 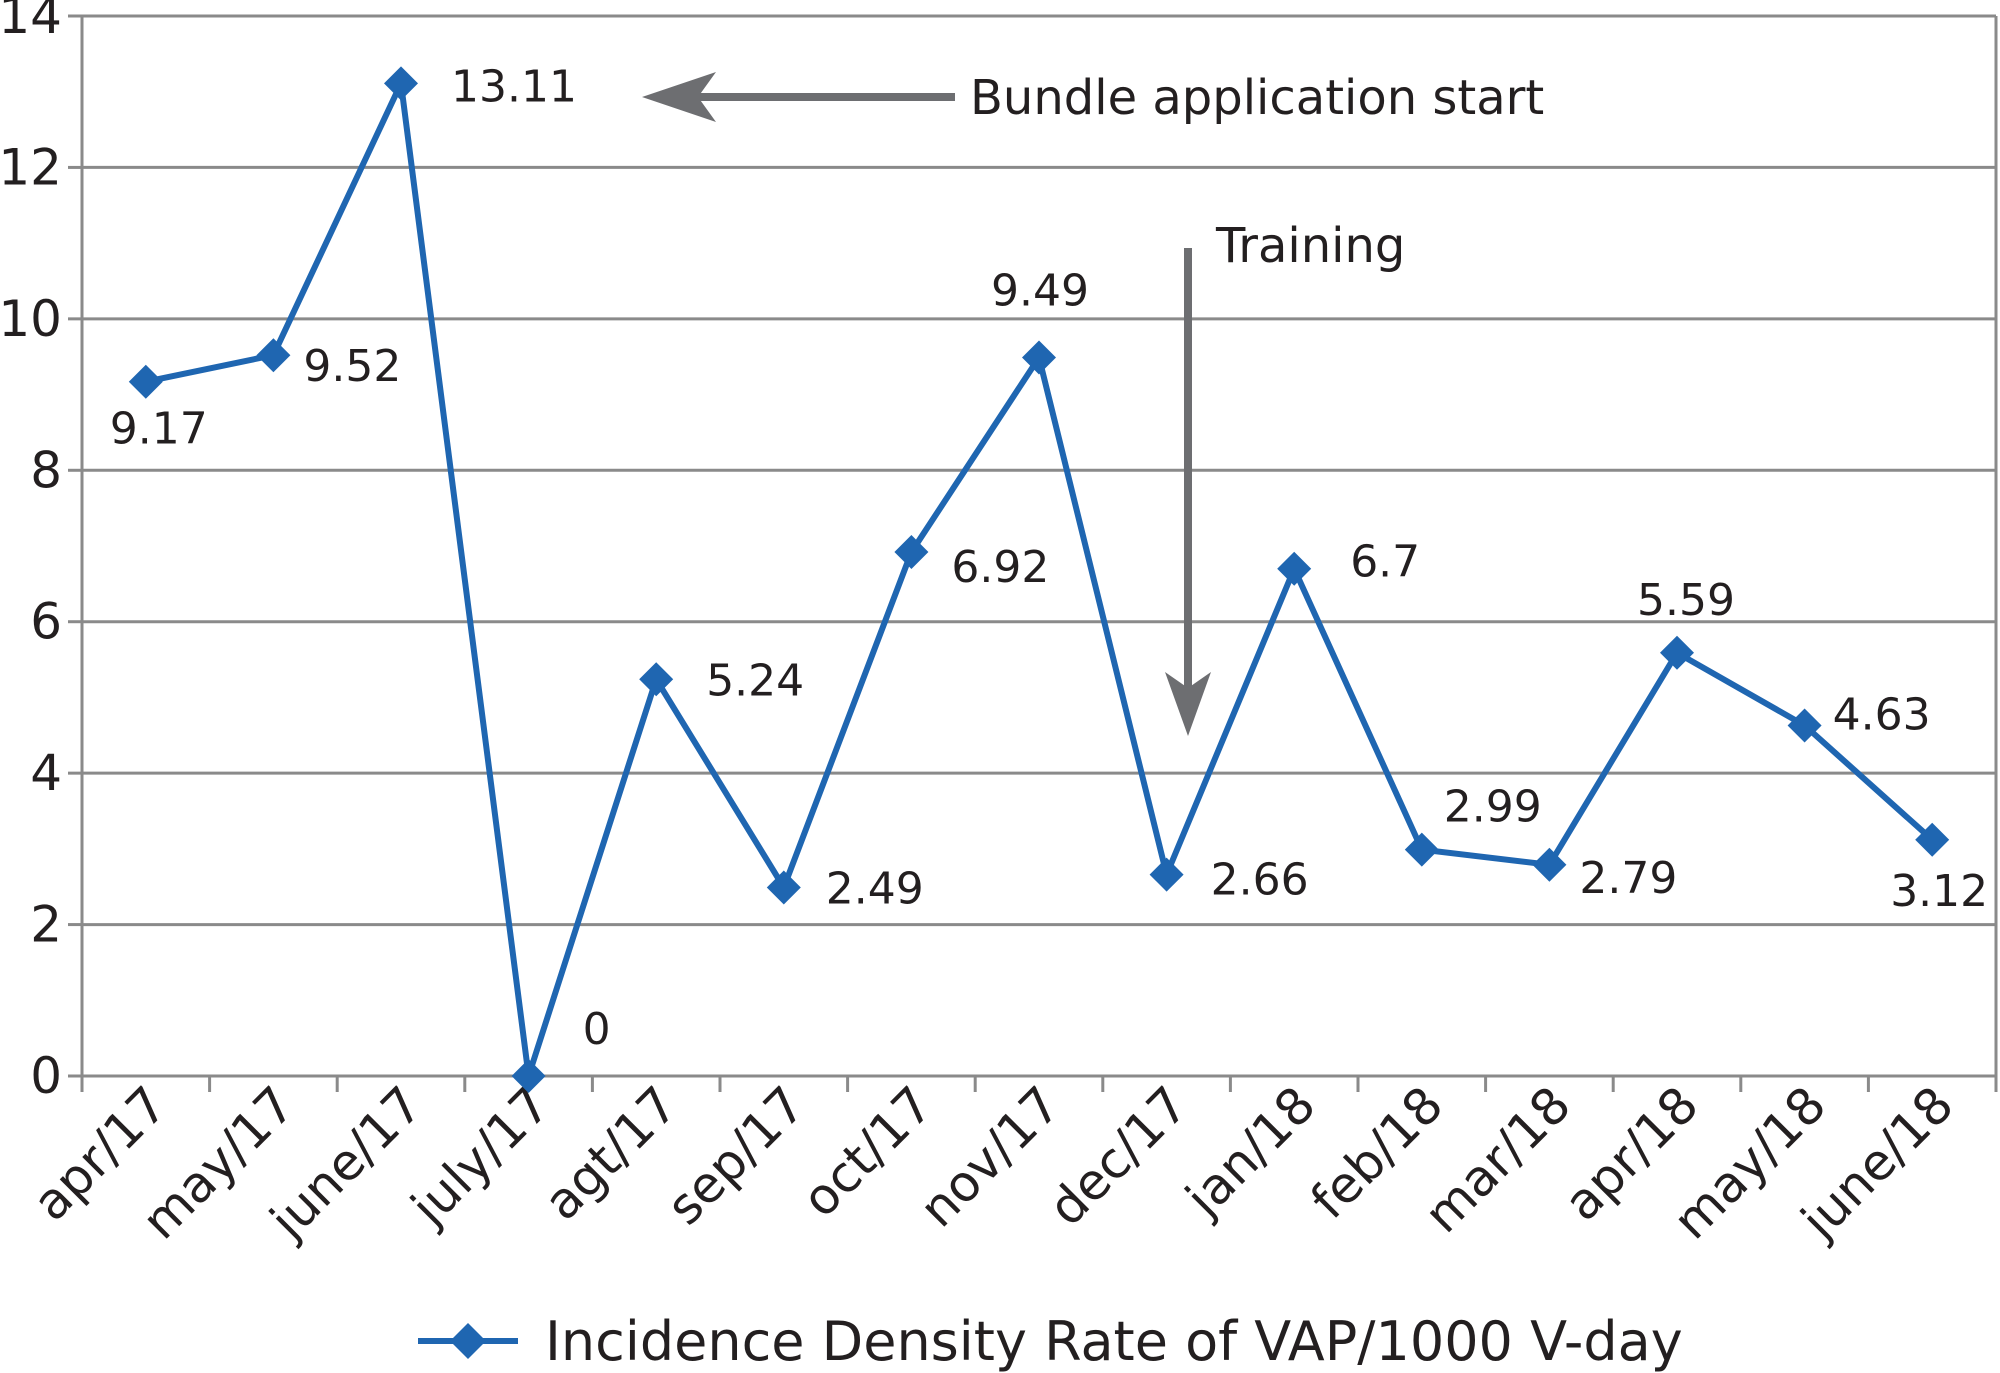 What do you see at coordinates (46, 1076) in the screenshot?
I see `y-tick-label: 0` at bounding box center [46, 1076].